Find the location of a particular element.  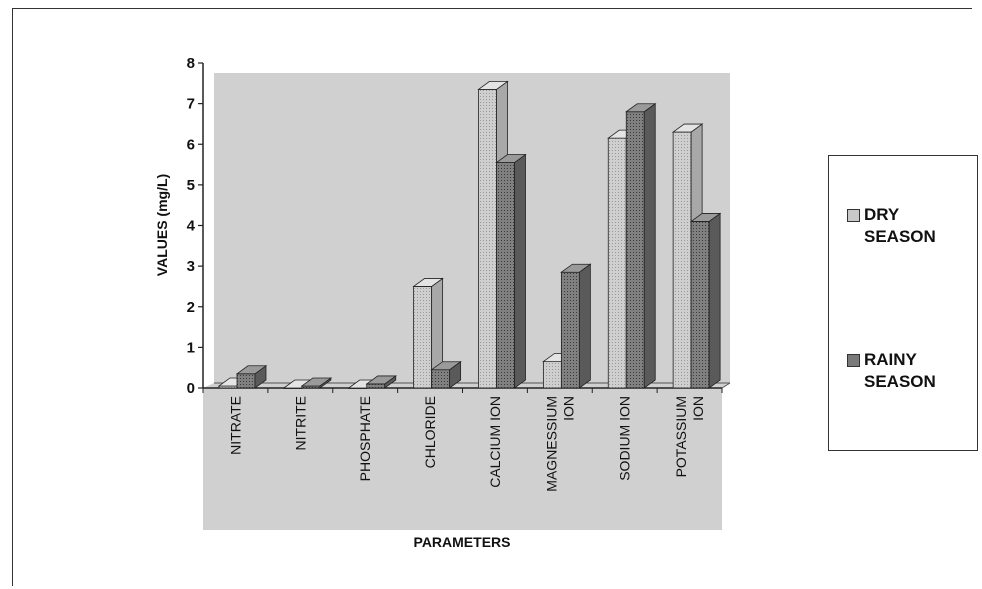

x-tick-label-line: PHOSPHATE is located at coordinates (365, 438).